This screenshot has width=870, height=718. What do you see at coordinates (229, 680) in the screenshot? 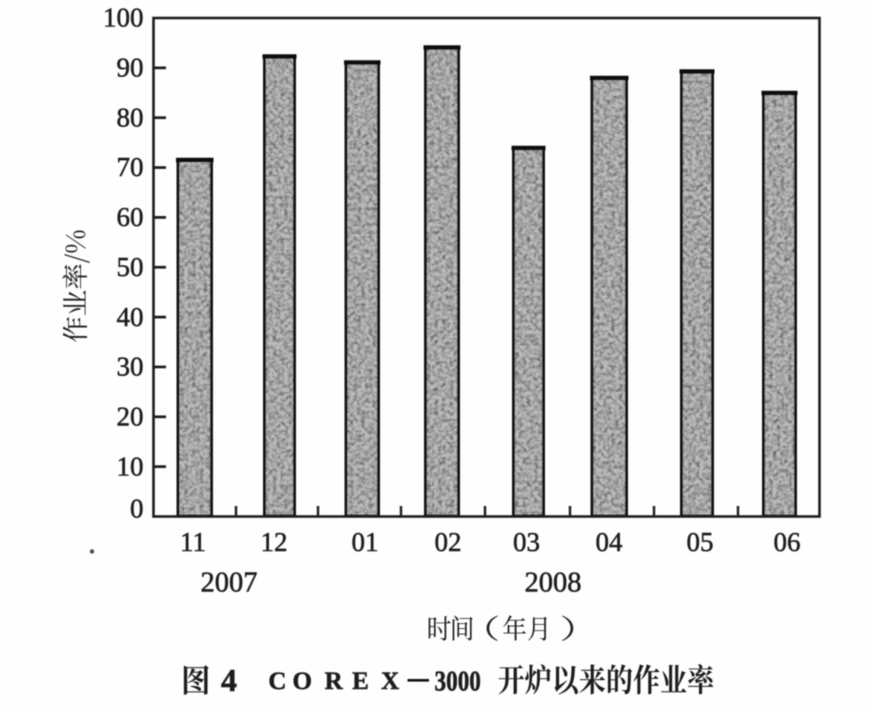
I see `svg-text: 4` at bounding box center [229, 680].